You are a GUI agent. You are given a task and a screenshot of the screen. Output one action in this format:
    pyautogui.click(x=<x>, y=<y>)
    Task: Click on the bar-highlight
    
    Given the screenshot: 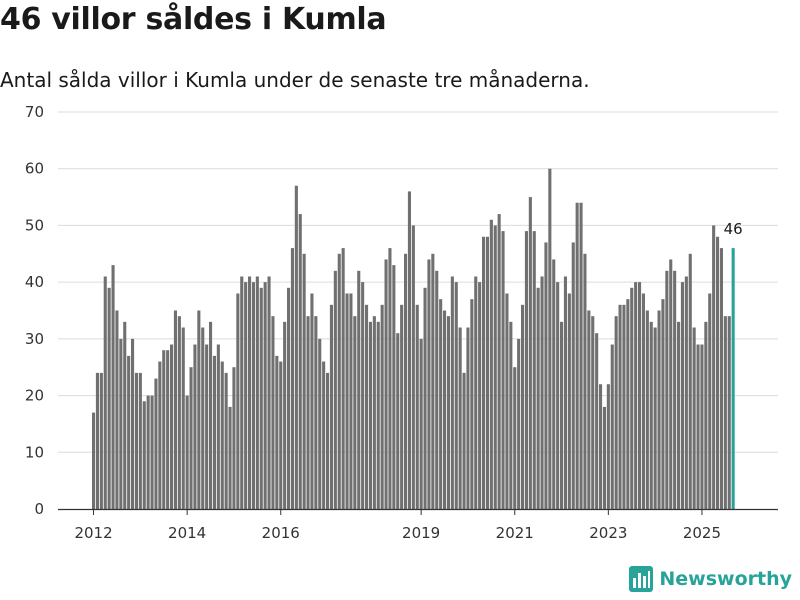 What is the action you would take?
    pyautogui.click(x=733, y=379)
    